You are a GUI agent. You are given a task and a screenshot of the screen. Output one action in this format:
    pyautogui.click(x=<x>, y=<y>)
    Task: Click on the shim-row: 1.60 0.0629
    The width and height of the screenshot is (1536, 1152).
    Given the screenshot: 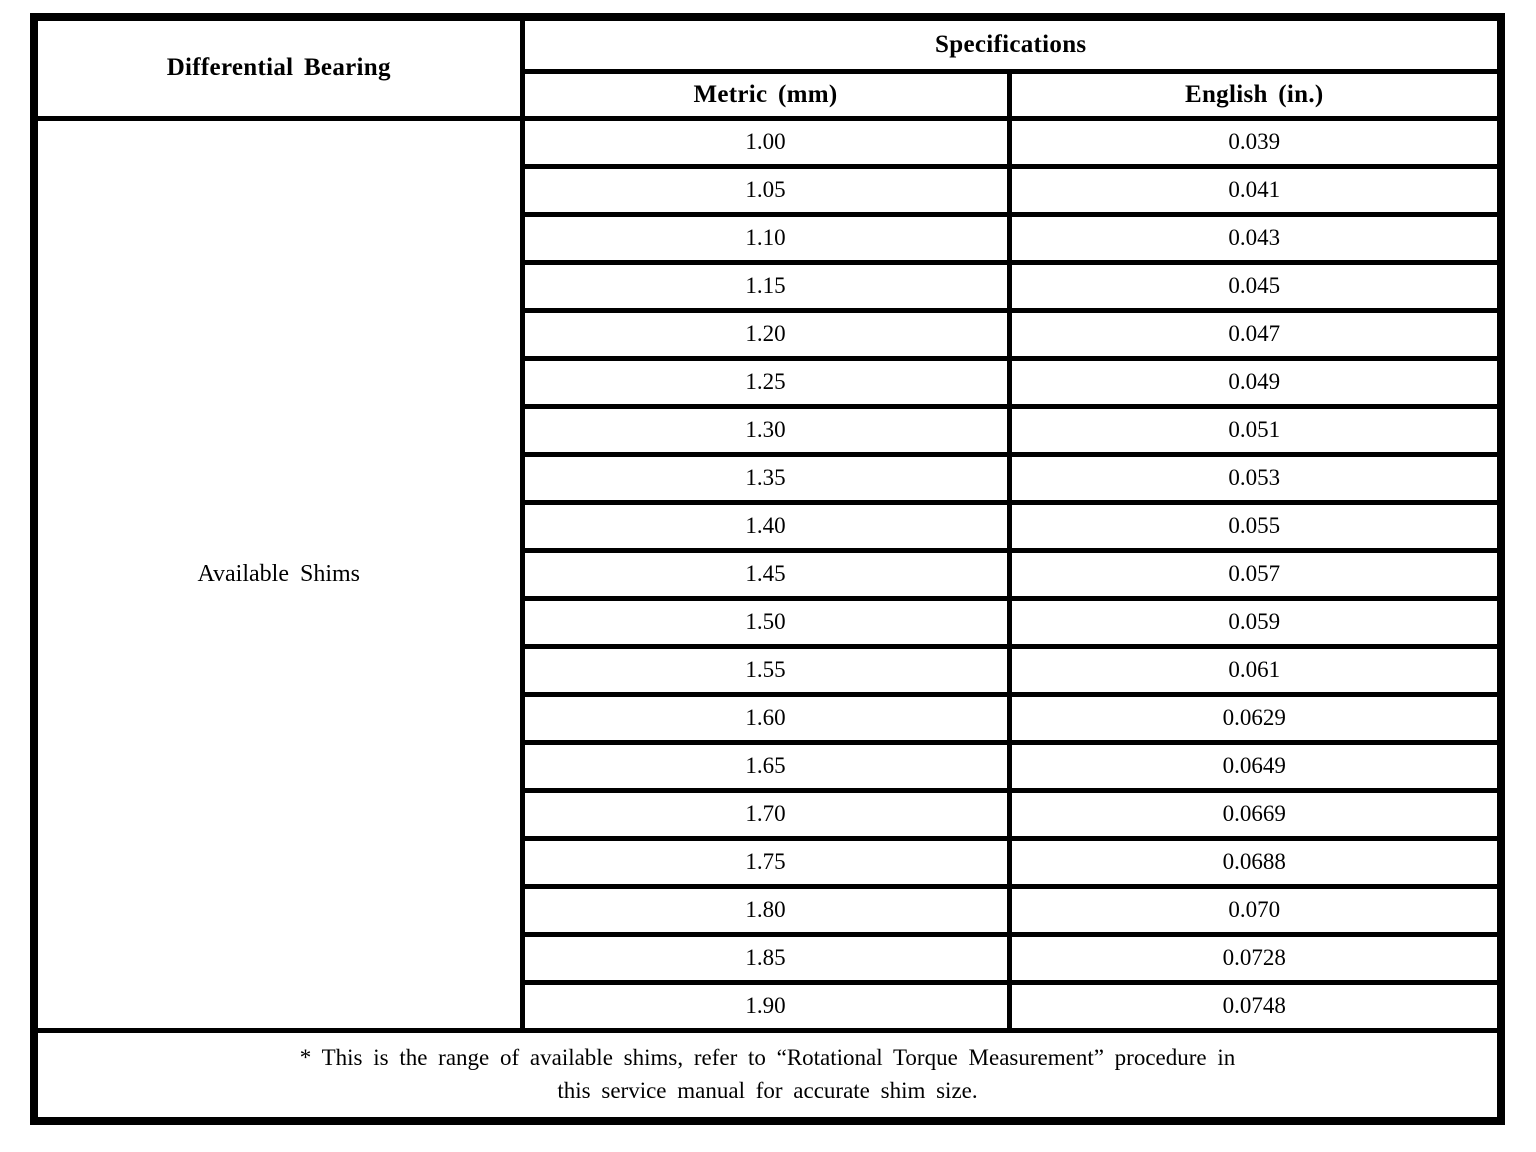 What is the action you would take?
    pyautogui.click(x=769, y=718)
    